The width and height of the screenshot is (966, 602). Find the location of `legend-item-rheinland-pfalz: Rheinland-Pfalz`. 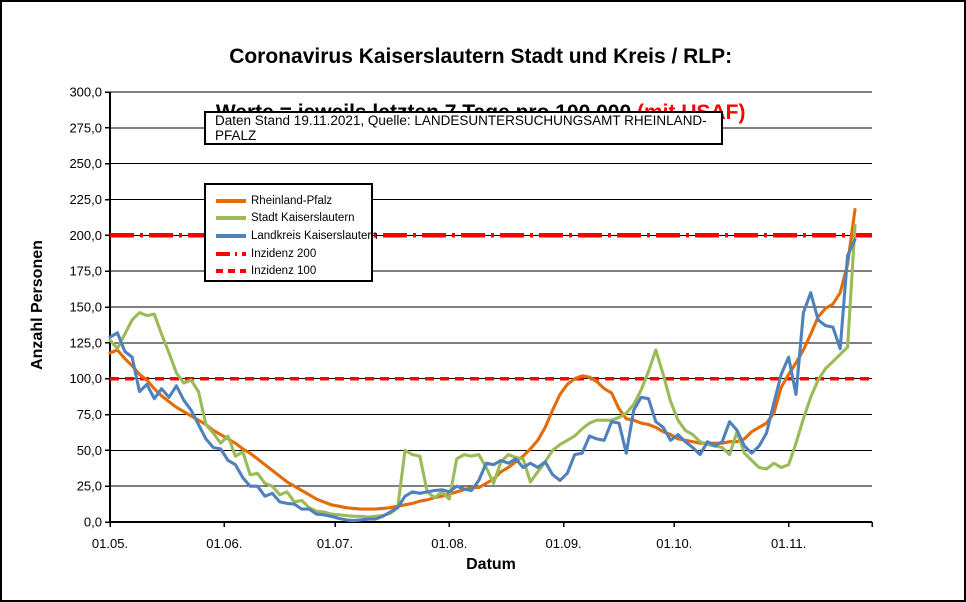

legend-item-rheinland-pfalz: Rheinland-Pfalz is located at coordinates (293, 201).